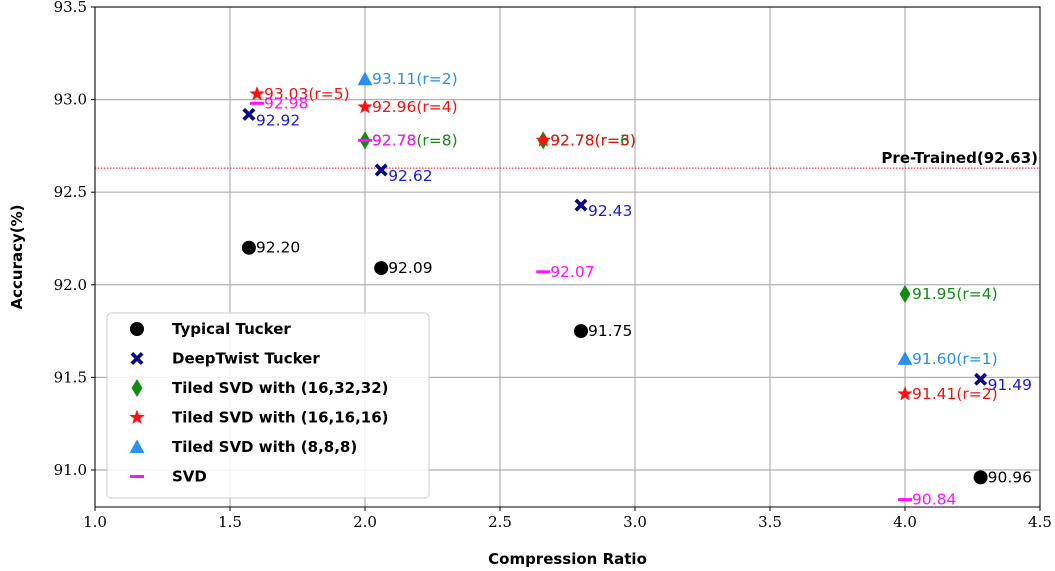 The image size is (1055, 571). I want to click on legend-label: Tiled SVD with (16,16,16), so click(280, 418).